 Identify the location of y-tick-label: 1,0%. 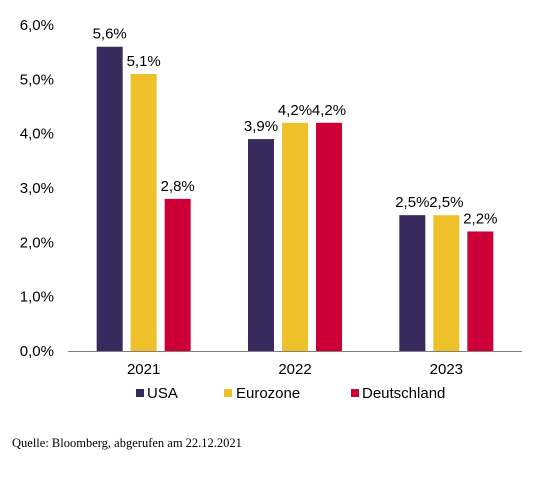
(37, 297).